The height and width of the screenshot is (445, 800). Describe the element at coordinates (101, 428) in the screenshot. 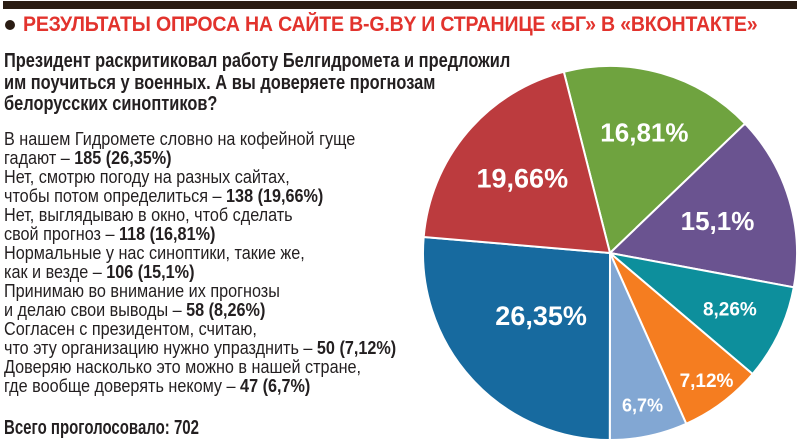

I see `poll-total-text: Всего проголосовало: 702` at that location.